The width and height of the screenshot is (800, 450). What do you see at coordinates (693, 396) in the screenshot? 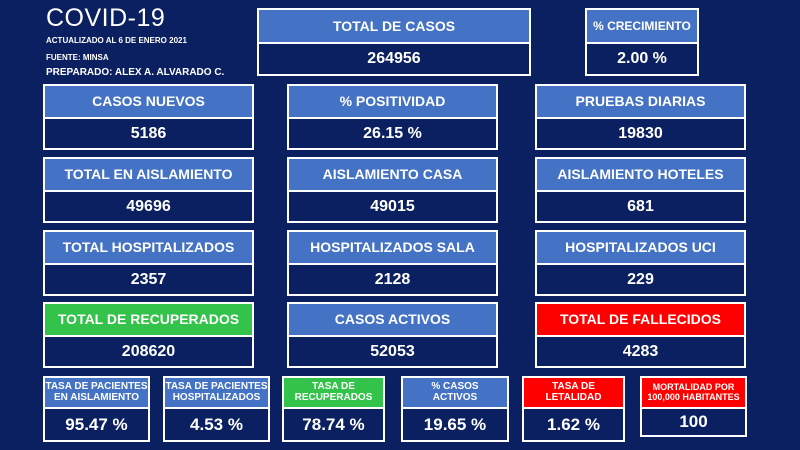
I see `rate-label-line2: 100,000 HABITANTES` at bounding box center [693, 396].